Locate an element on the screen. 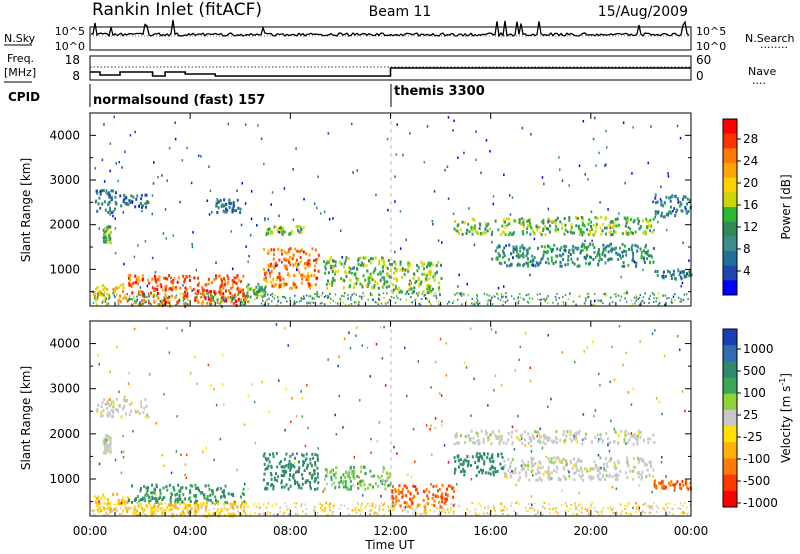 Image resolution: width=800 pixels, height=554 pixels. power-colorbar-tick: 24 is located at coordinates (750, 161).